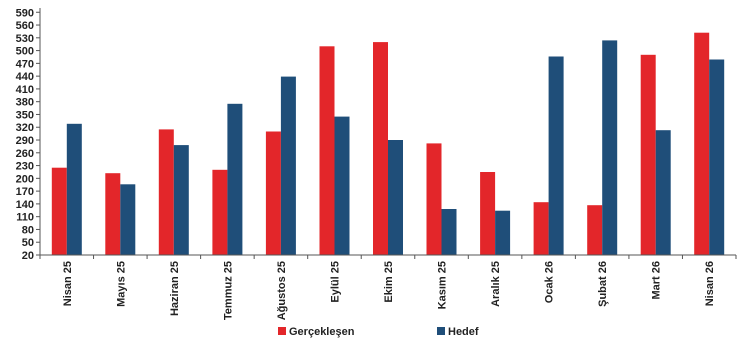  What do you see at coordinates (463, 332) in the screenshot?
I see `legend-label-hedef: Hedef` at bounding box center [463, 332].